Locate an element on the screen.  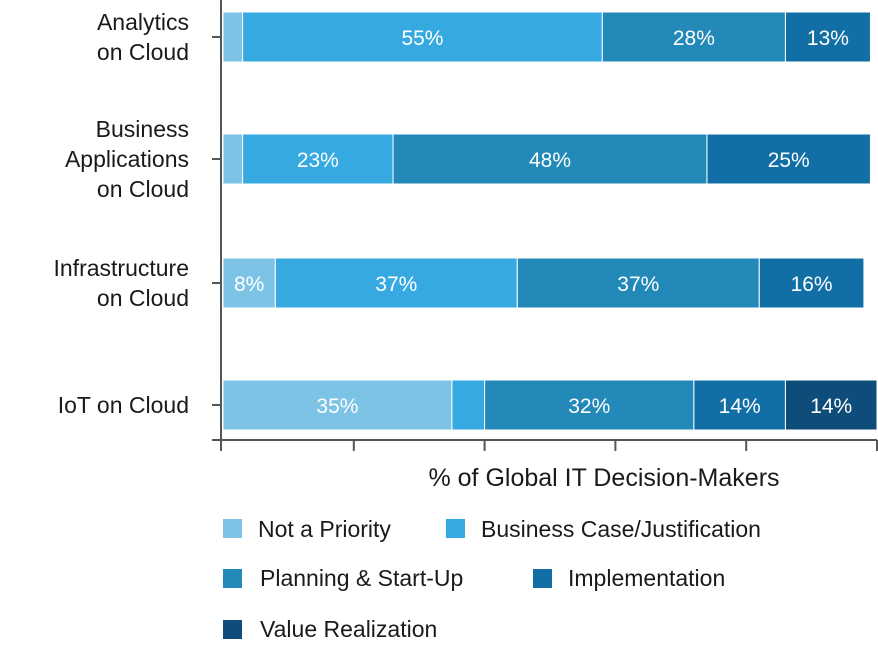
data-label: 25% is located at coordinates (789, 160).